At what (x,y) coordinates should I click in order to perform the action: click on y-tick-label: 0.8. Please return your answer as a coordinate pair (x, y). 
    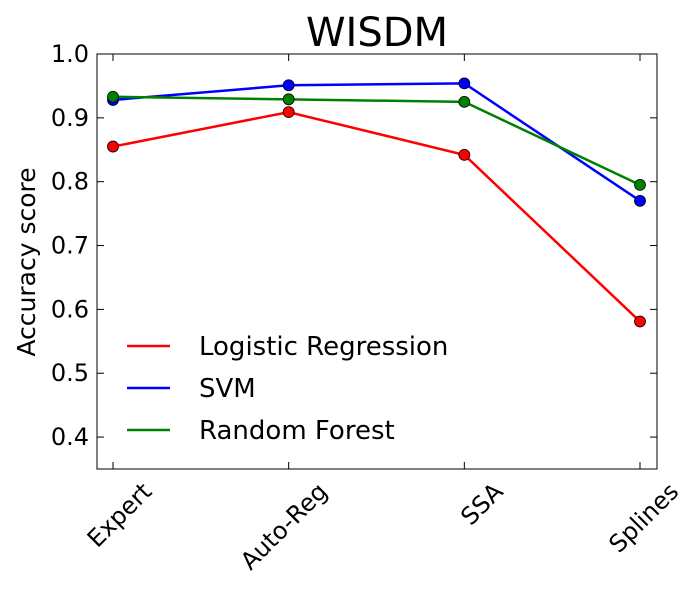
    Looking at the image, I should click on (70, 182).